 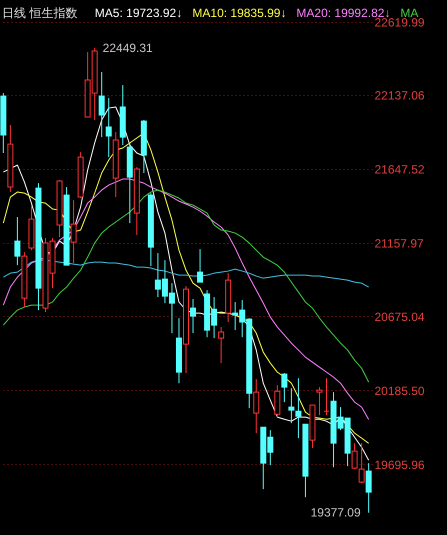 What do you see at coordinates (335, 513) in the screenshot?
I see `annotation: 19377.09` at bounding box center [335, 513].